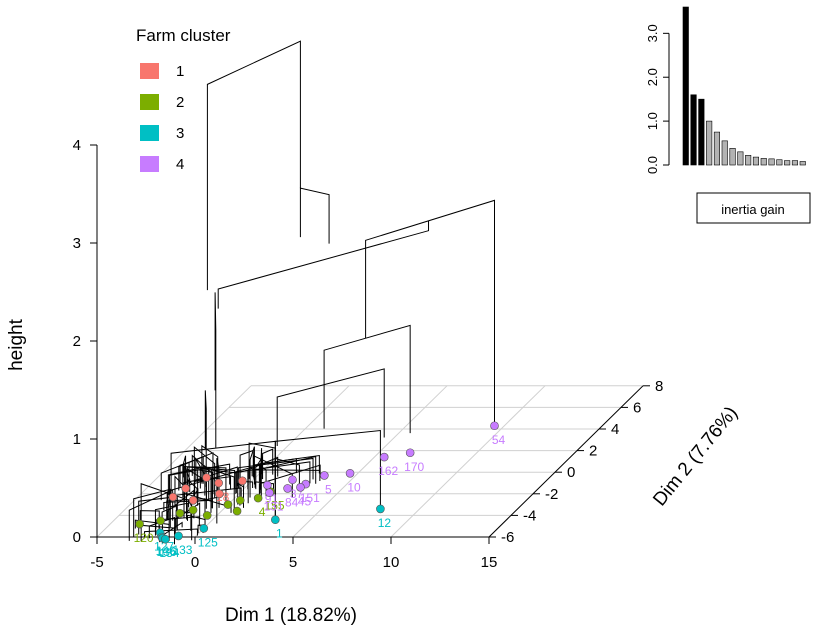 The height and width of the screenshot is (635, 822). I want to click on cluster-4-point-label: 54, so click(499, 440).